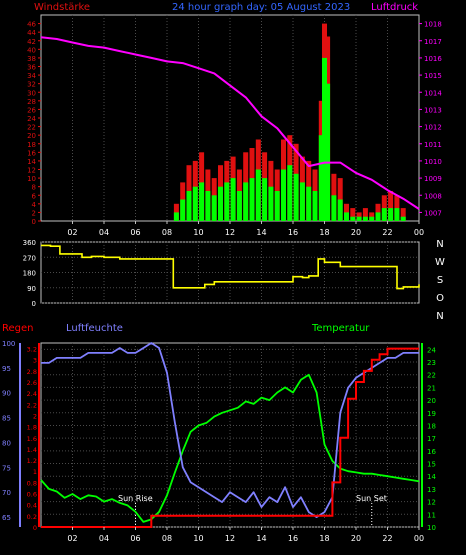 The width and height of the screenshot is (466, 555). What do you see at coordinates (31, 42) in the screenshot?
I see `wind-tick-label: 42` at bounding box center [31, 42].